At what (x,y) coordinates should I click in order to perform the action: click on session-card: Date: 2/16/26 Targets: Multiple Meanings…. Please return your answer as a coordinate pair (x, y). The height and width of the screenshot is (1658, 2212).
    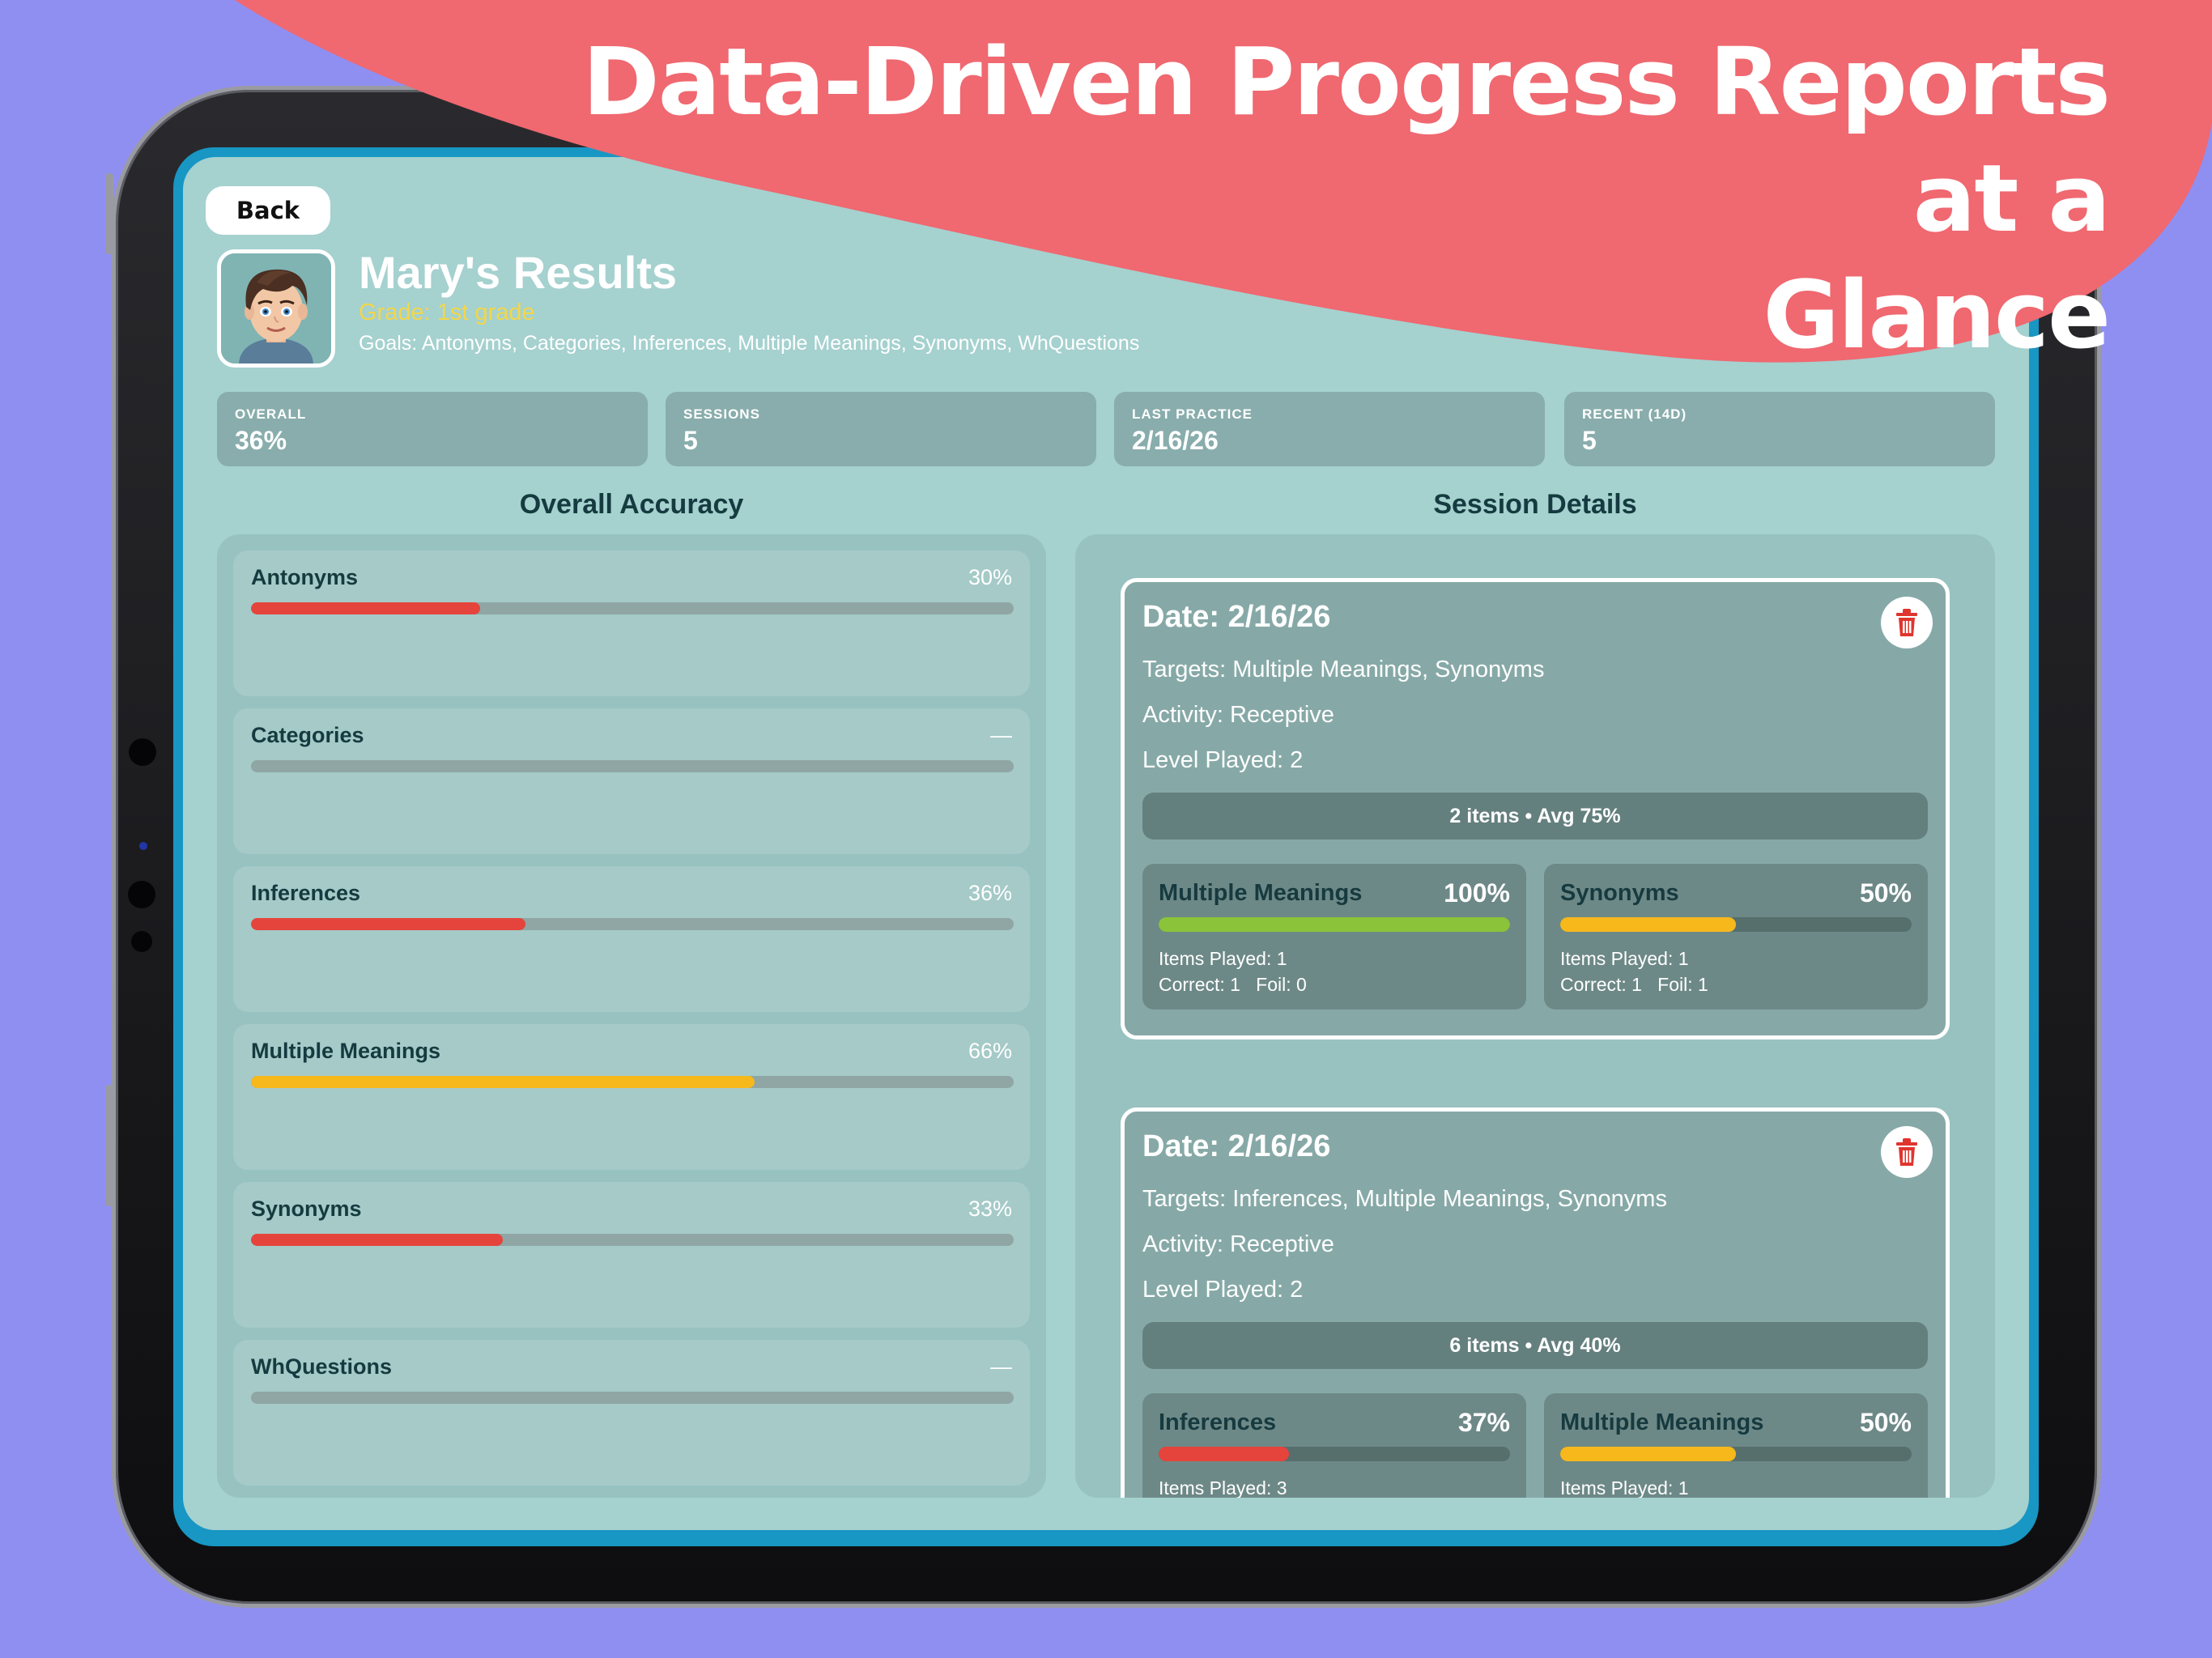
    Looking at the image, I should click on (1536, 808).